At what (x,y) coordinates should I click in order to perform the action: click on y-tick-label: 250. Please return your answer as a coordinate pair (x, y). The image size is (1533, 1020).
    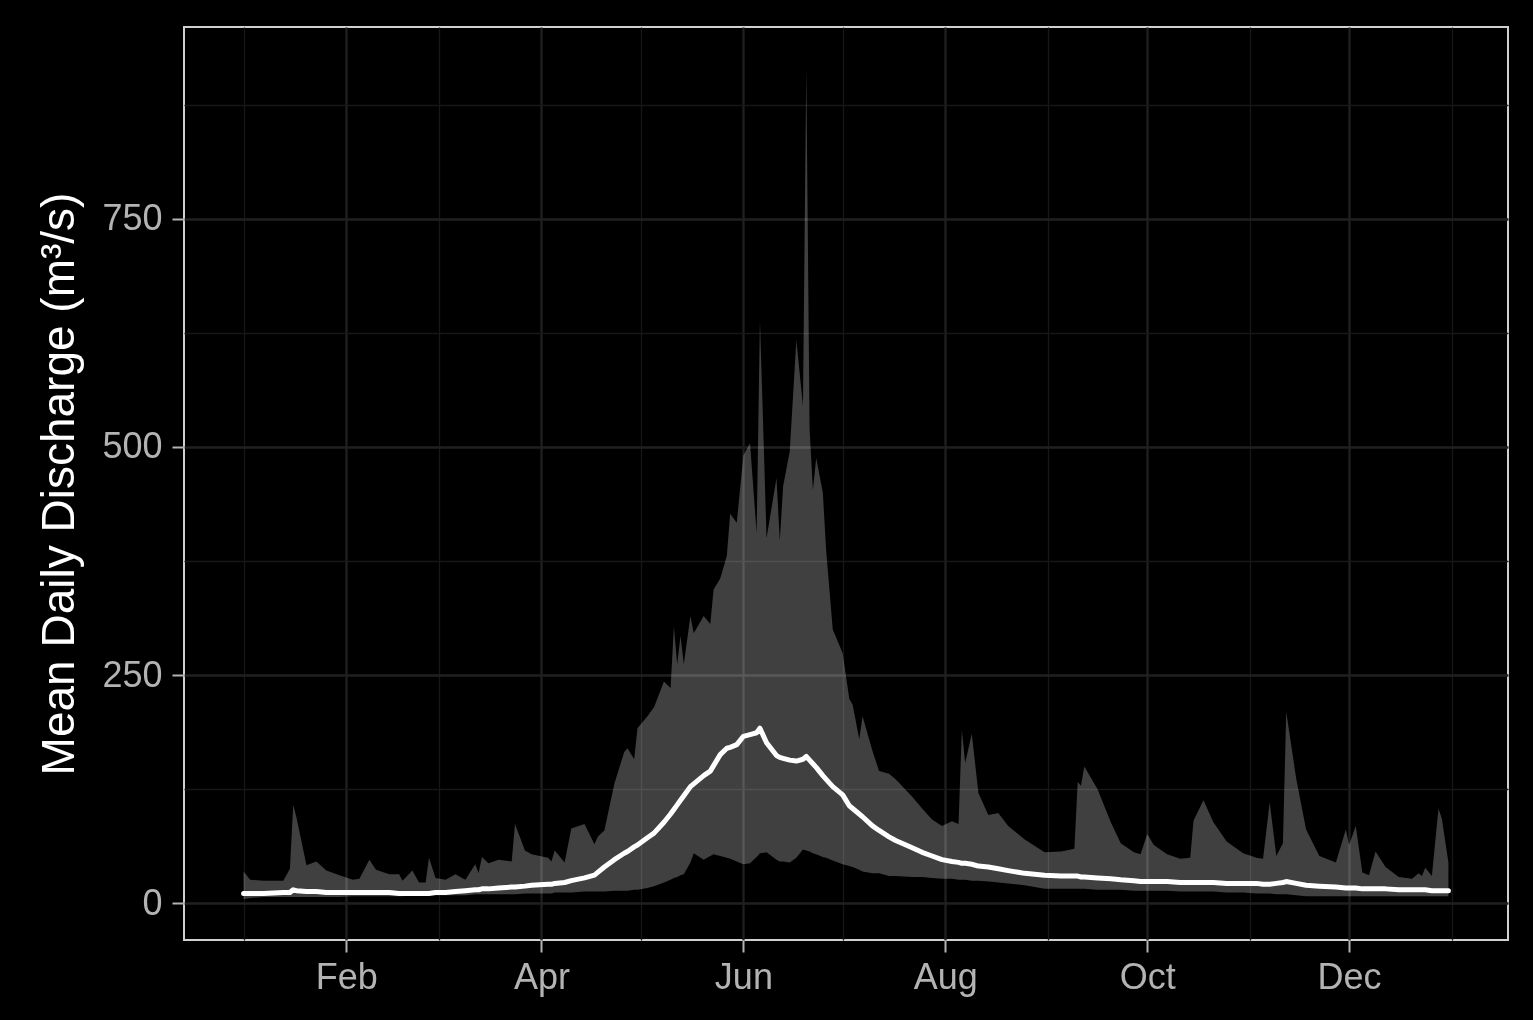
    Looking at the image, I should click on (132, 674).